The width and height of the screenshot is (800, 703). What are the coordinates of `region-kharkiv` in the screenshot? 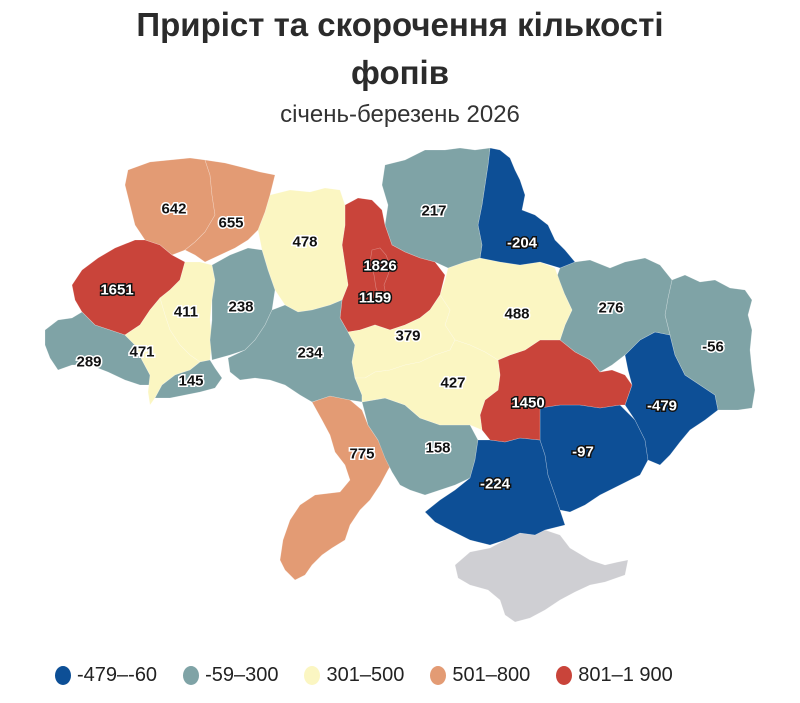 It's located at (613, 315).